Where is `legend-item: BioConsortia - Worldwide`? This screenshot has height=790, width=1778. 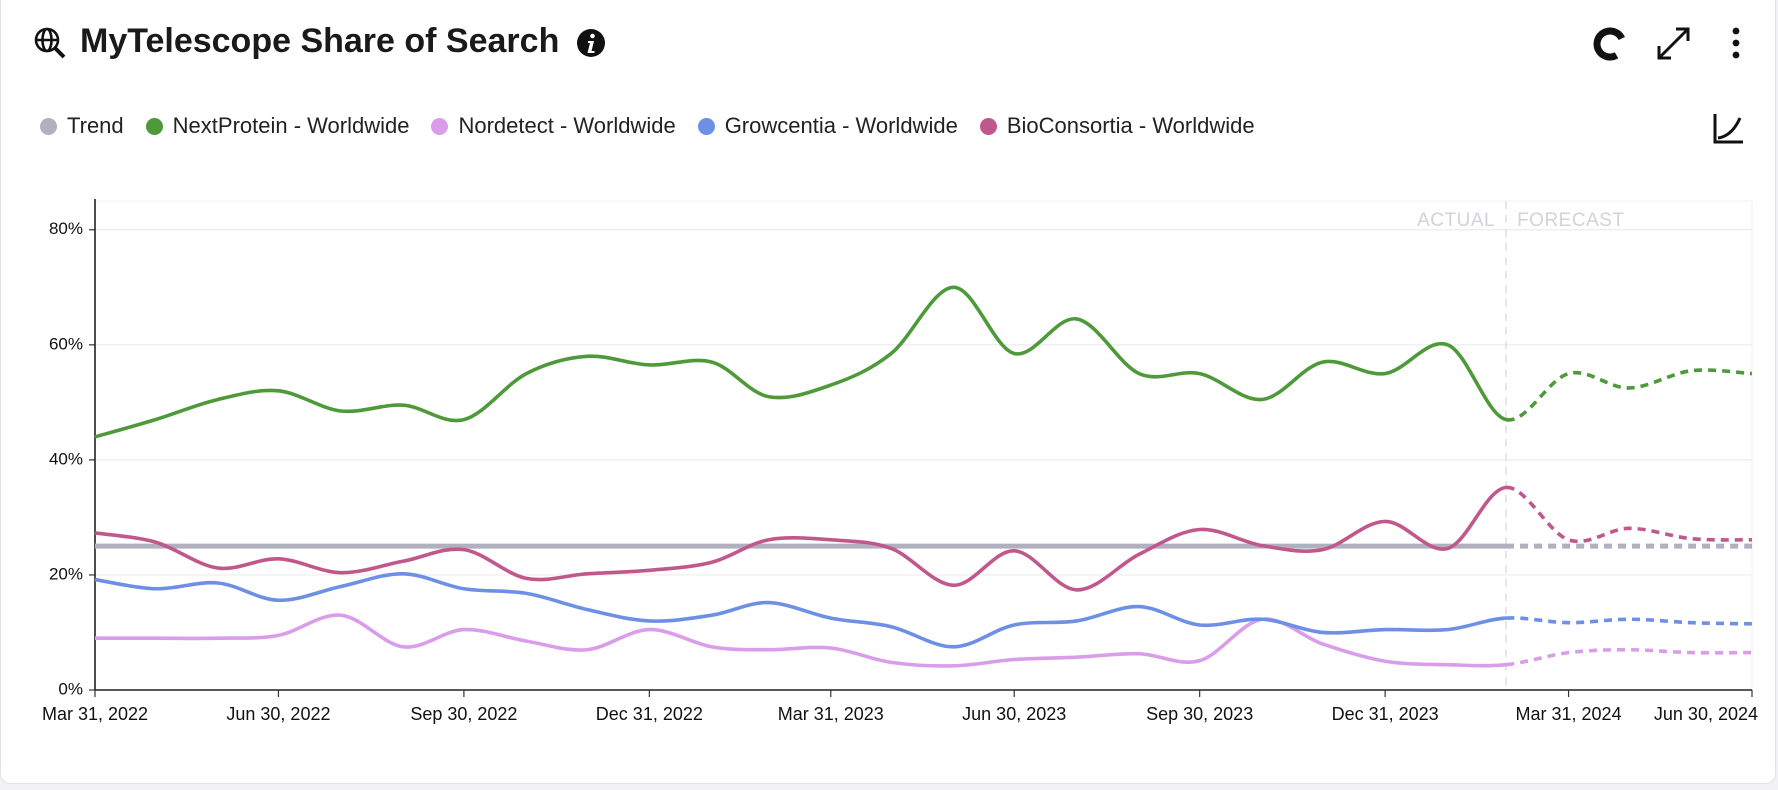 legend-item: BioConsortia - Worldwide is located at coordinates (1117, 126).